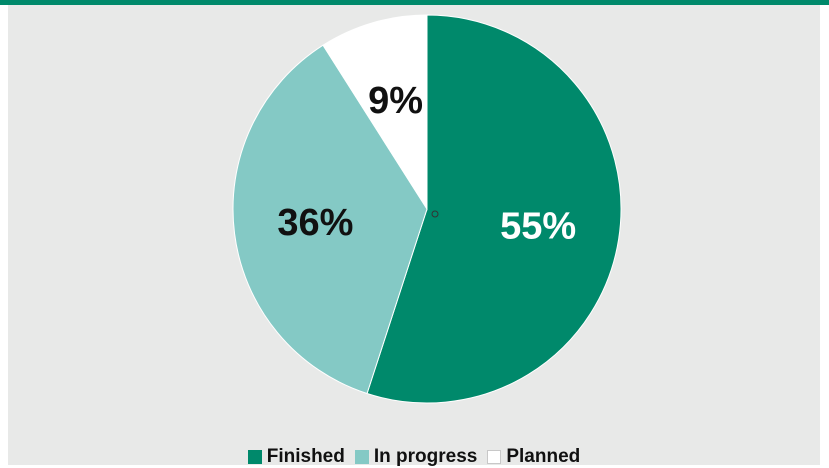  I want to click on data-label-planned: 9%, so click(395, 101).